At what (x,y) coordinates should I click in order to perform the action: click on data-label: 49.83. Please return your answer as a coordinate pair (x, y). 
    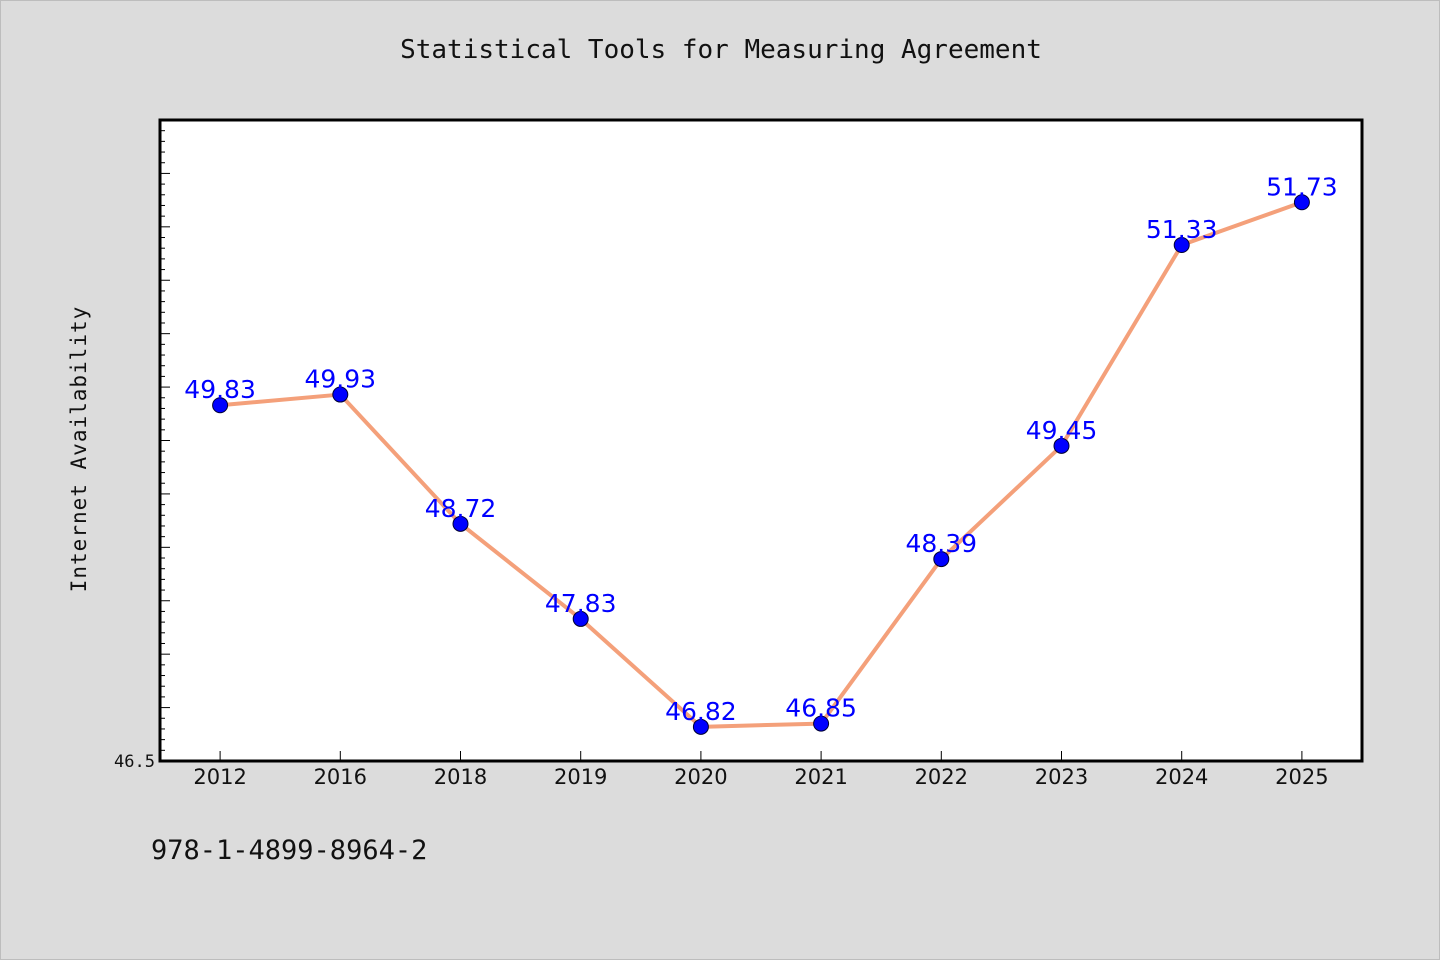
    Looking at the image, I should click on (220, 389).